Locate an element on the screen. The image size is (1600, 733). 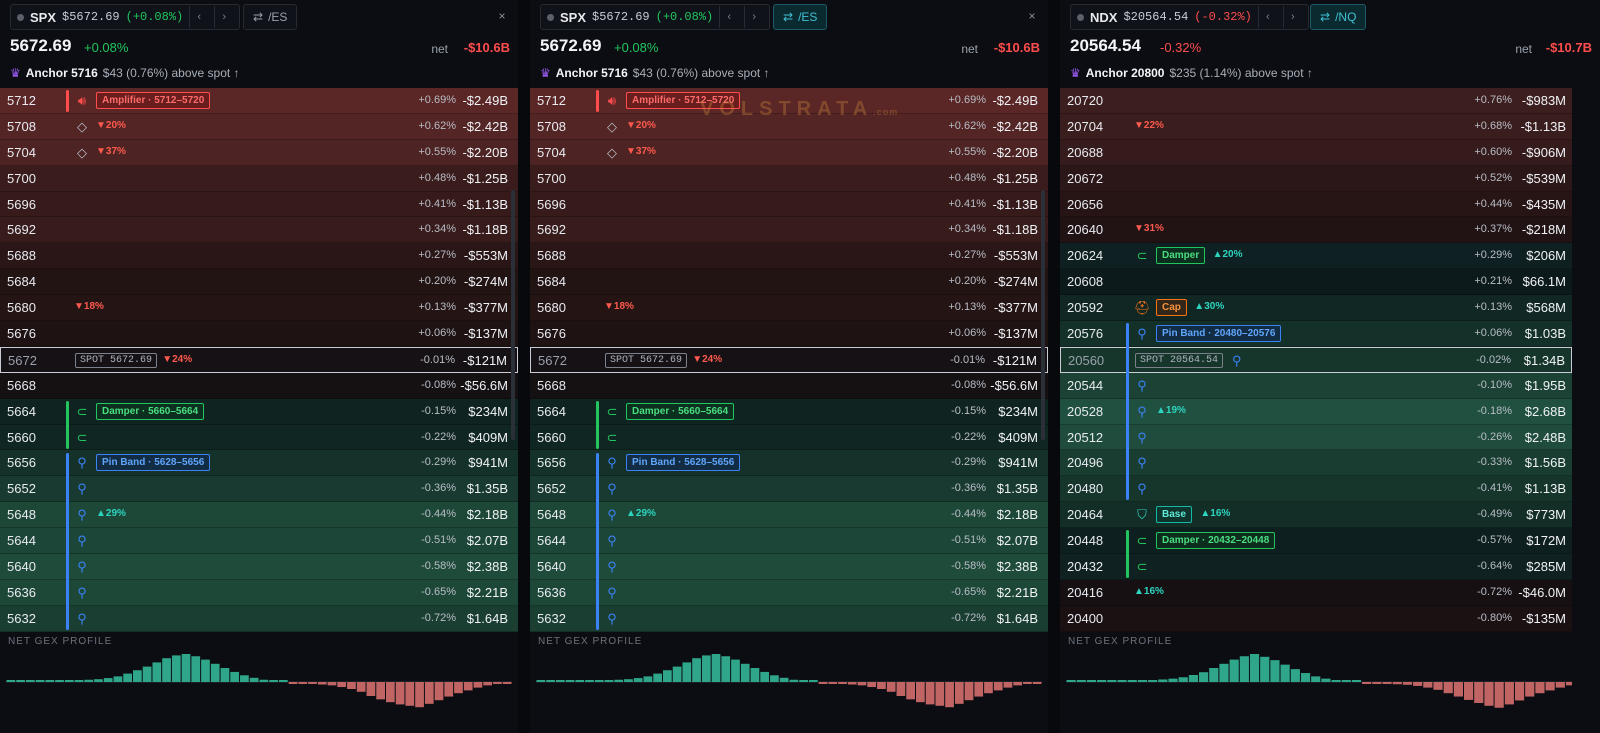
strike-row: 20672 +0.52% -$539M is located at coordinates (1316, 178).